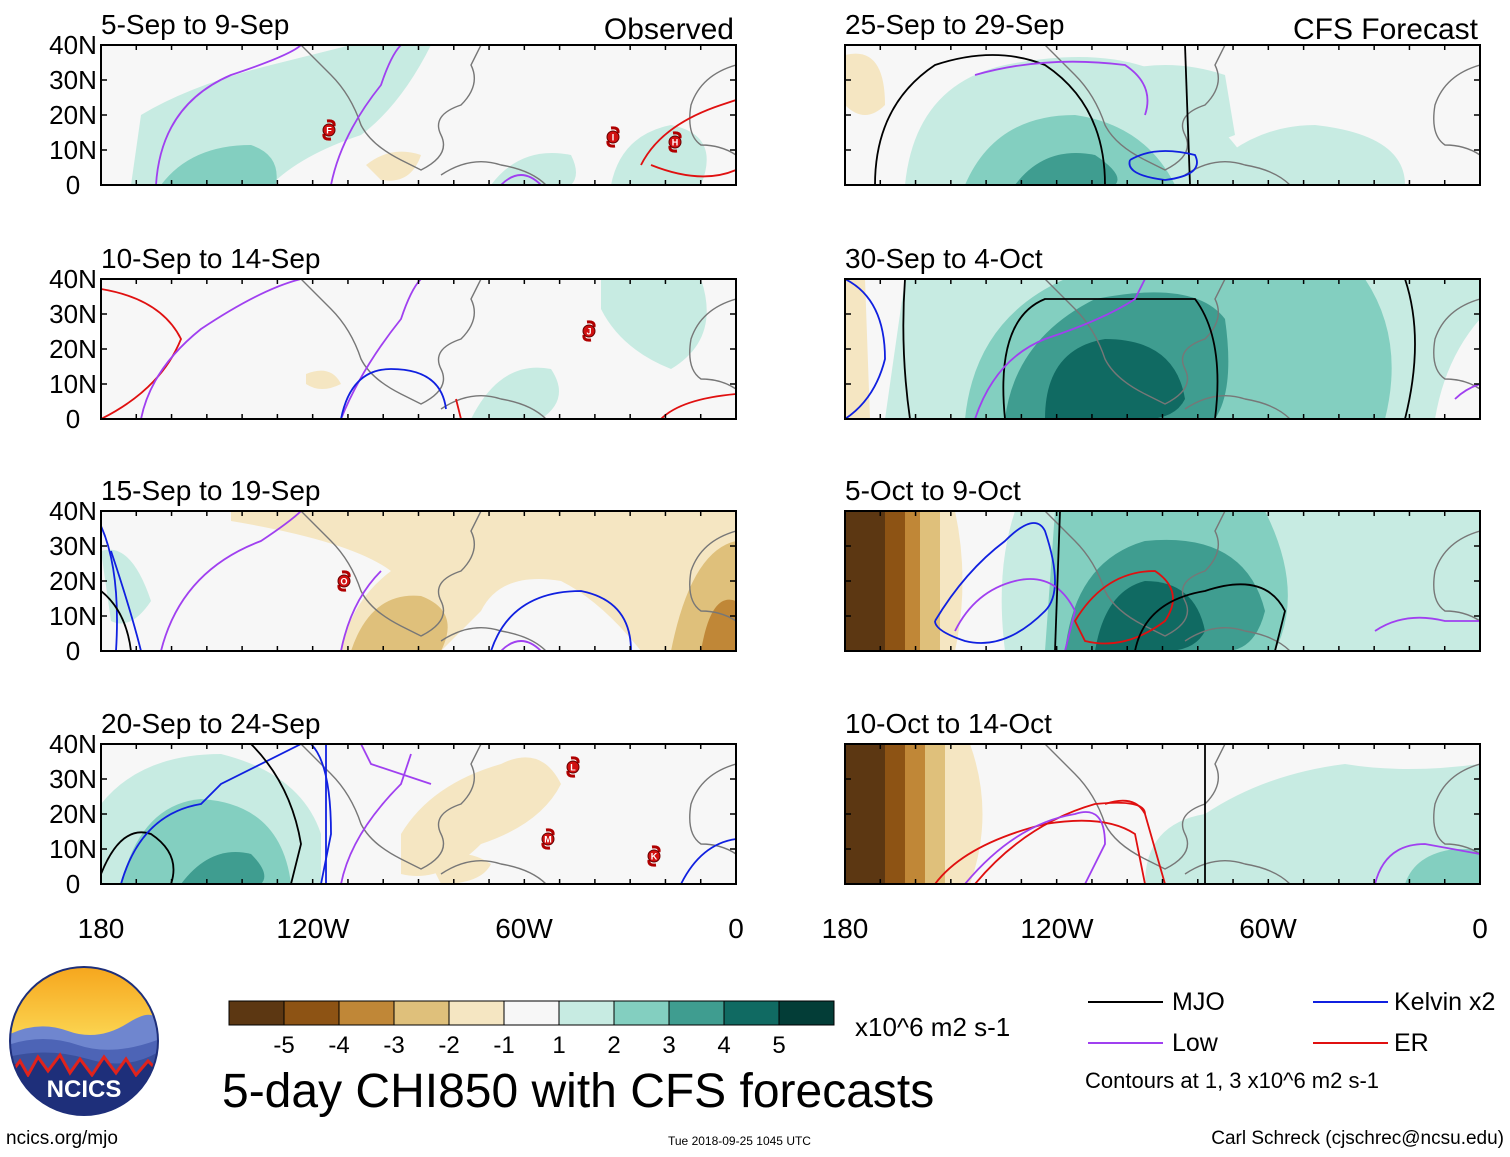 The height and width of the screenshot is (1157, 1510). Describe the element at coordinates (669, 29) in the screenshot. I see `column-label: Observed` at that location.